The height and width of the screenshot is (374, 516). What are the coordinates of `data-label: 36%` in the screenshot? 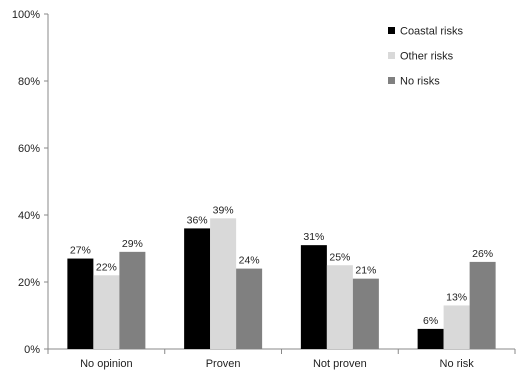 It's located at (197, 220).